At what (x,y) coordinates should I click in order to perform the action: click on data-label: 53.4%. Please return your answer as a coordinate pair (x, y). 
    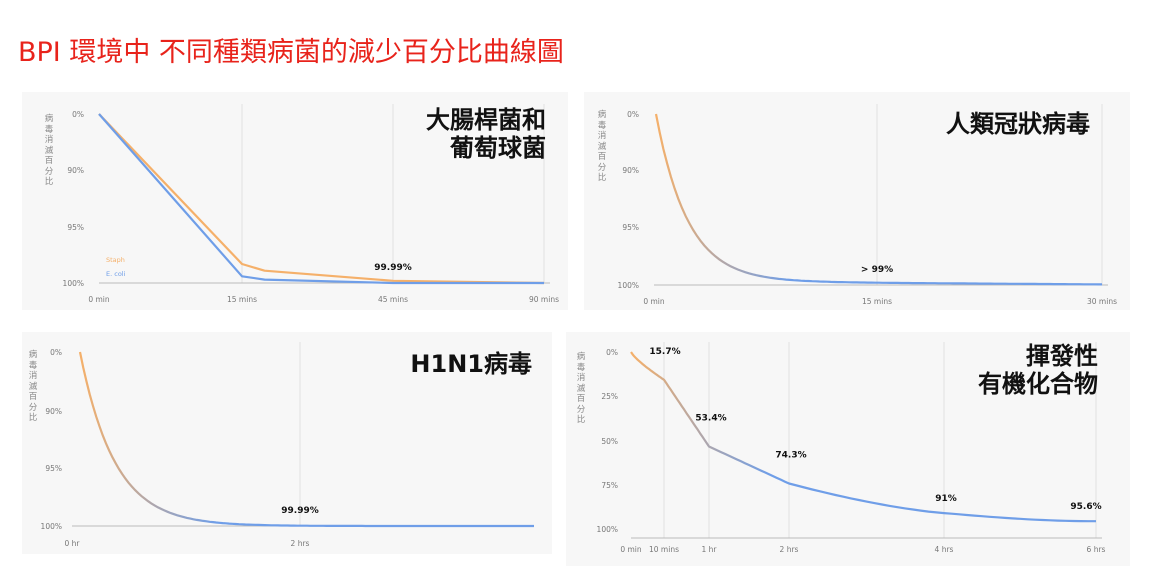
    Looking at the image, I should click on (710, 419).